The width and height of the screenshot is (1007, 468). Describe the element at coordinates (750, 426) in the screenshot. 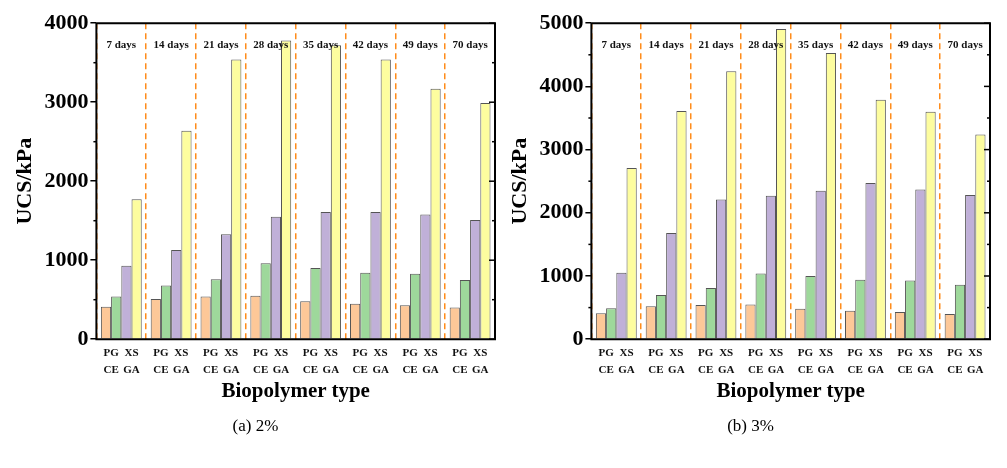

I see `text: (b) 3%` at that location.